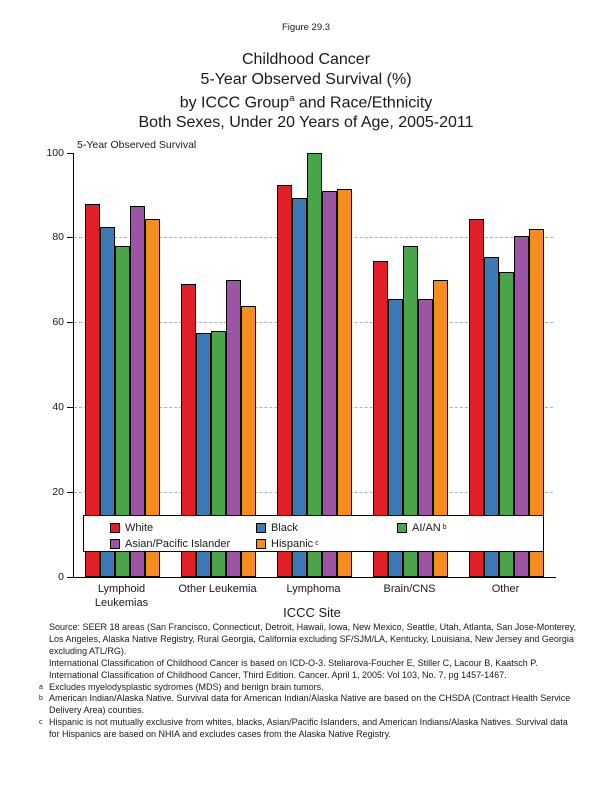  Describe the element at coordinates (306, 79) in the screenshot. I see `title-line-2: 5-Year Observed Survival (%)` at that location.